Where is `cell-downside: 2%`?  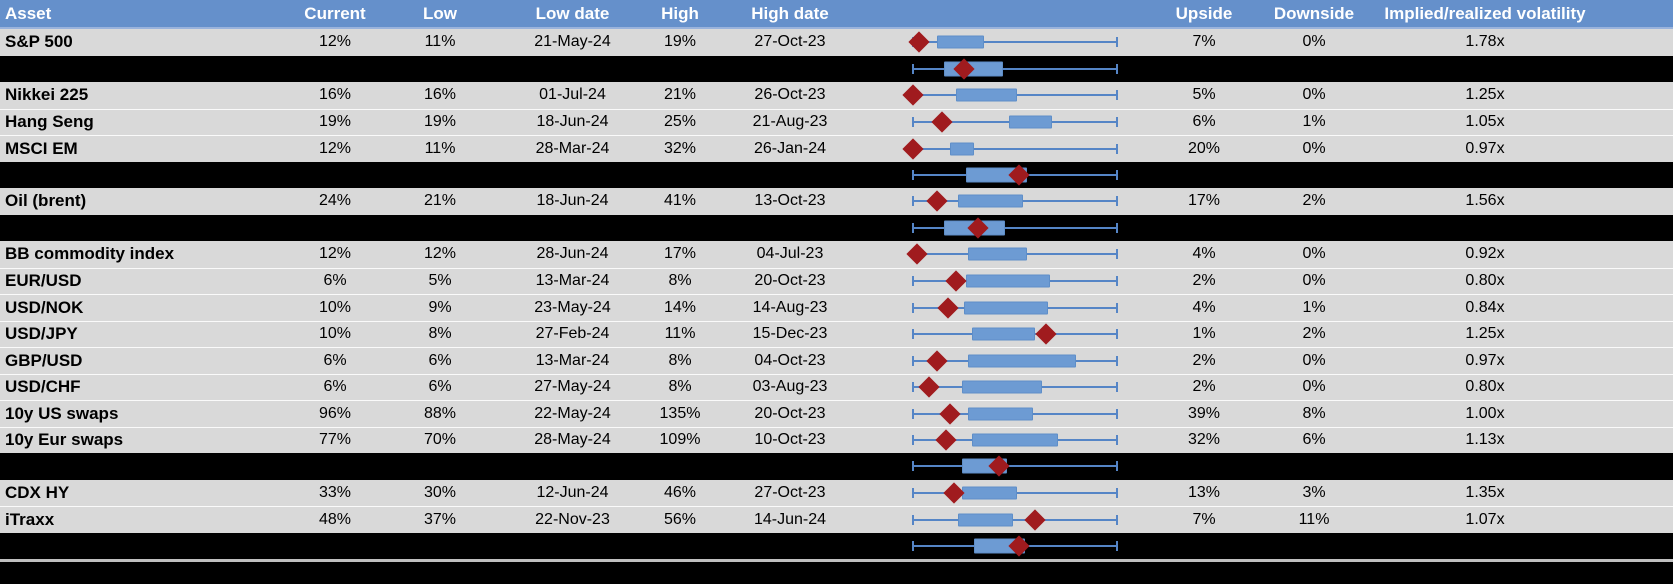
cell-downside: 2% is located at coordinates (1314, 334).